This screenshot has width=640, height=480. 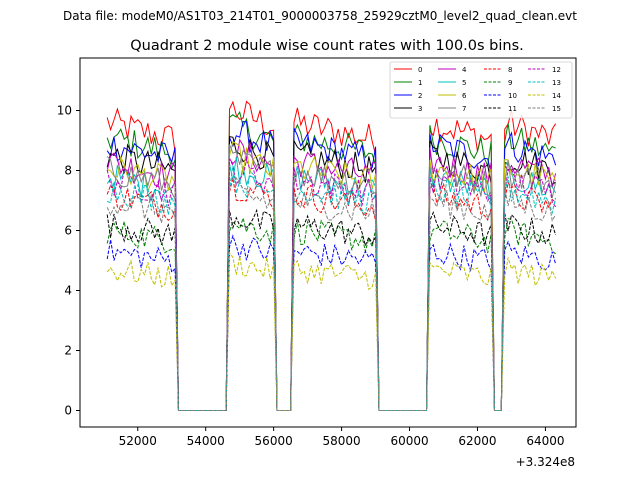 What do you see at coordinates (206, 441) in the screenshot?
I see `x-tick-label: 54000` at bounding box center [206, 441].